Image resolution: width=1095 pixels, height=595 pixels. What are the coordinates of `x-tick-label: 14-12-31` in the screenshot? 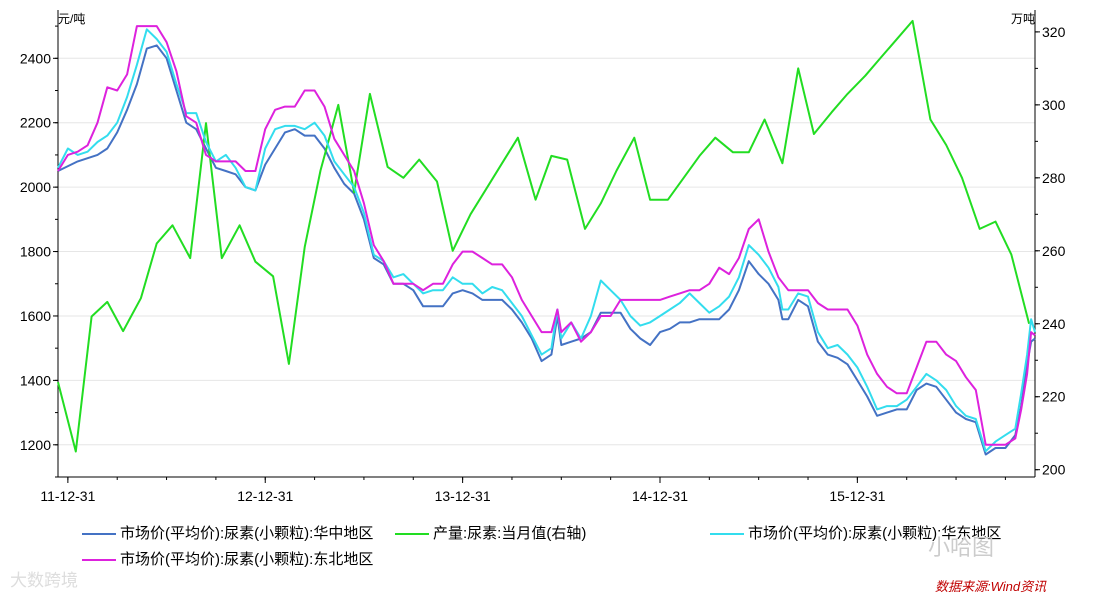 It's located at (660, 496).